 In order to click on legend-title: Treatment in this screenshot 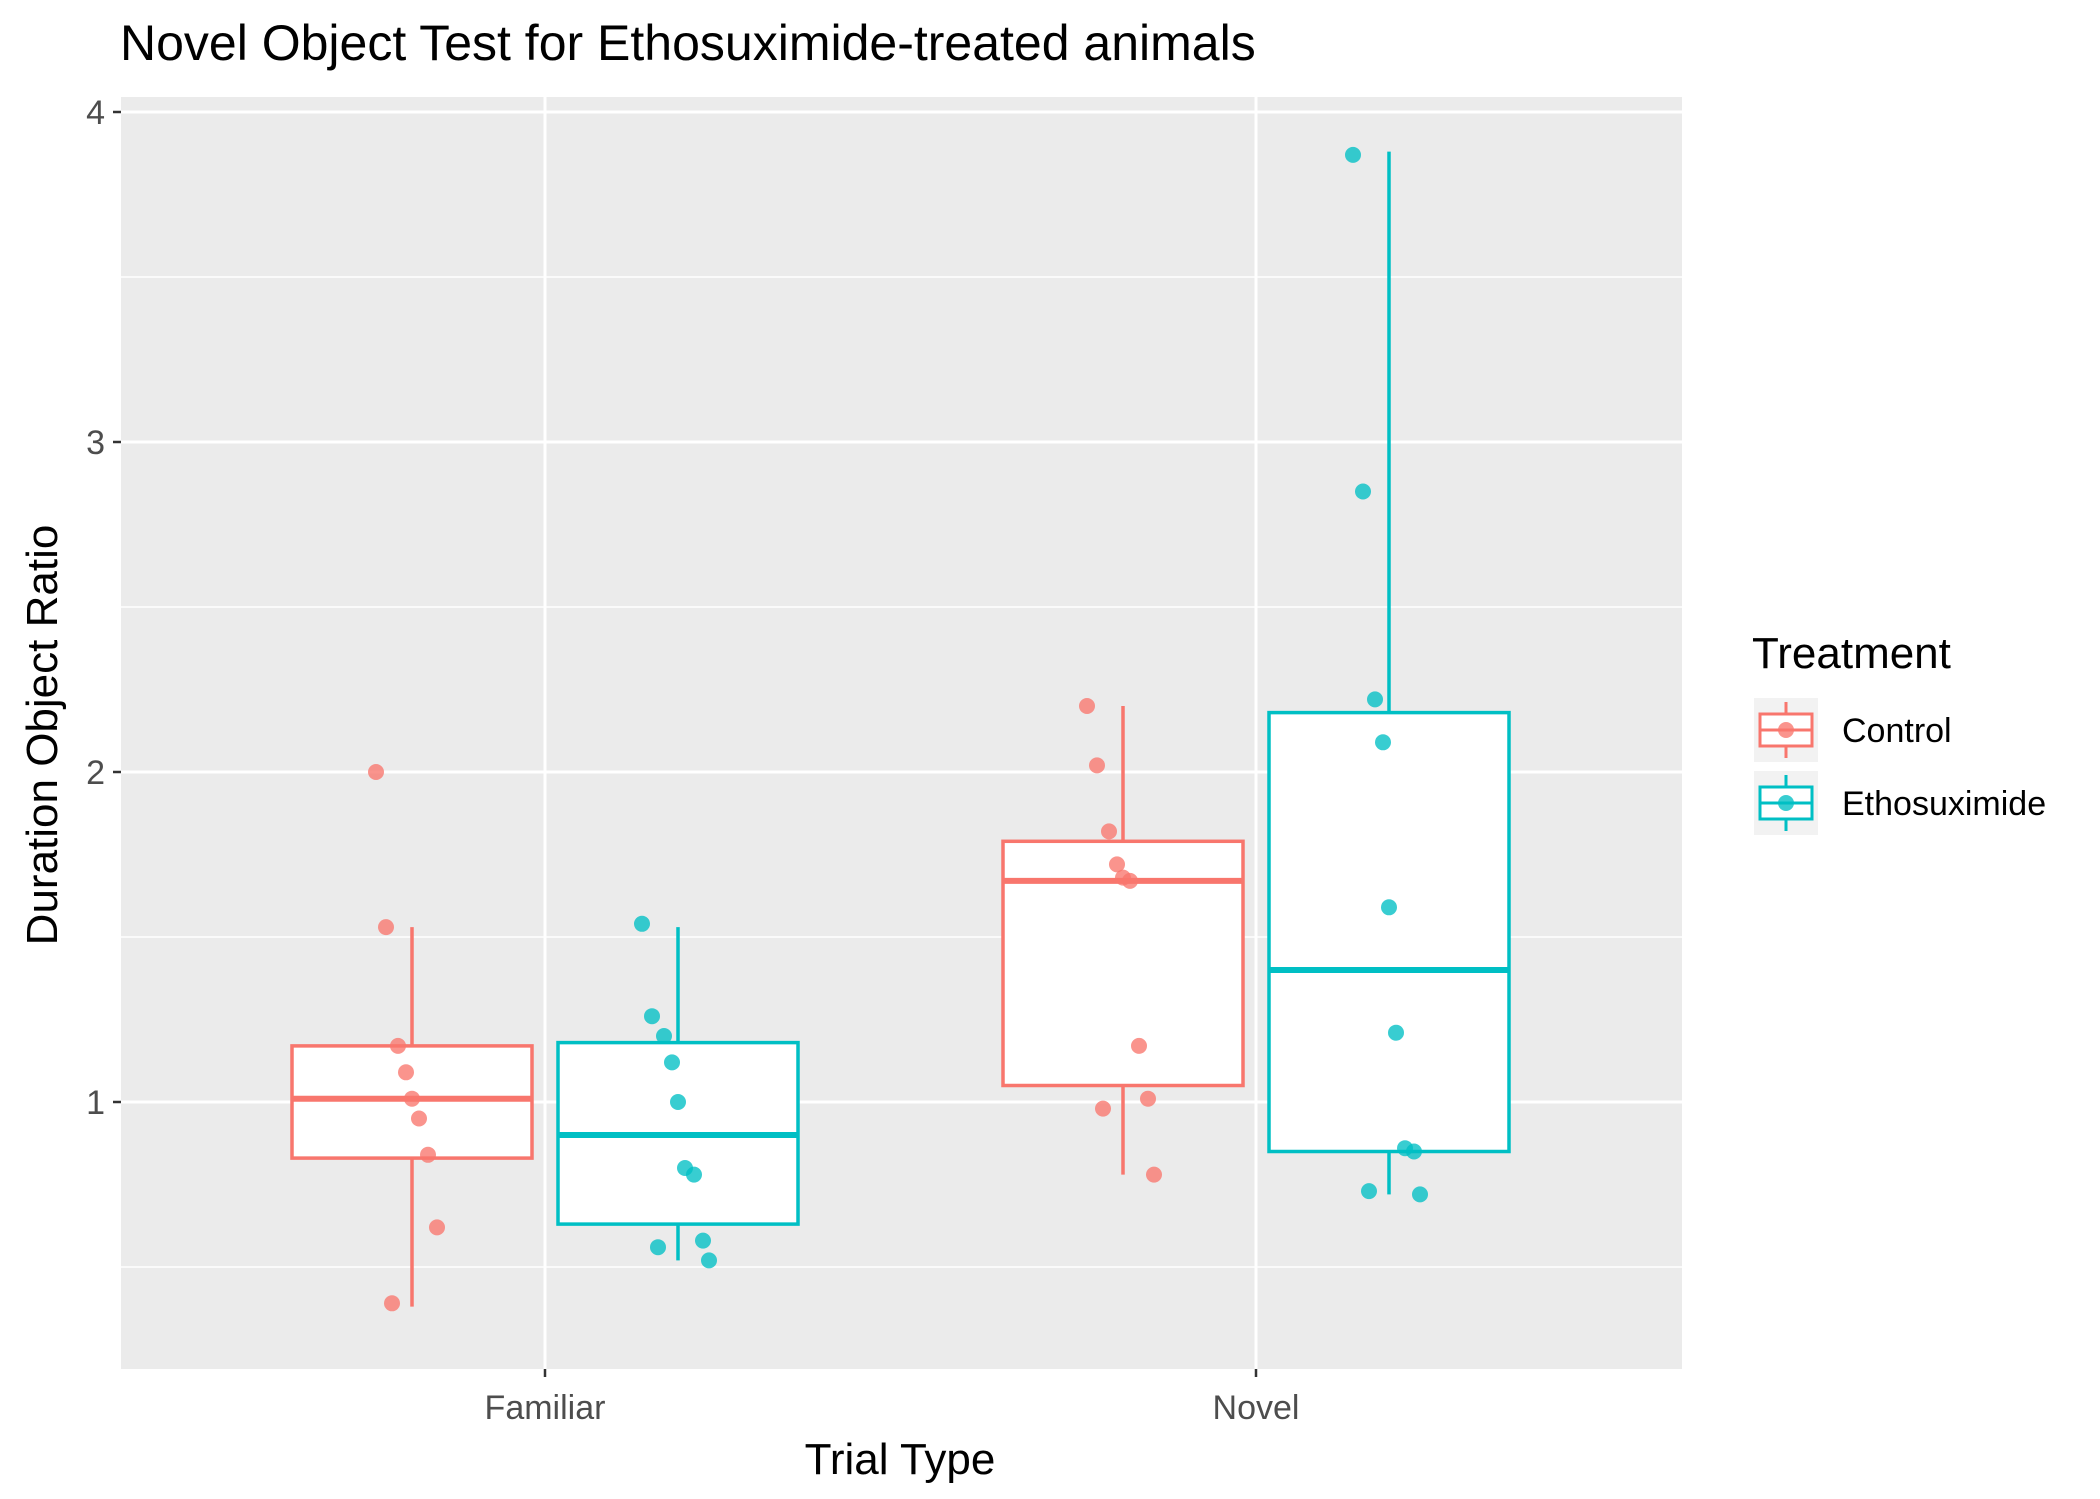, I will do `click(1851, 653)`.